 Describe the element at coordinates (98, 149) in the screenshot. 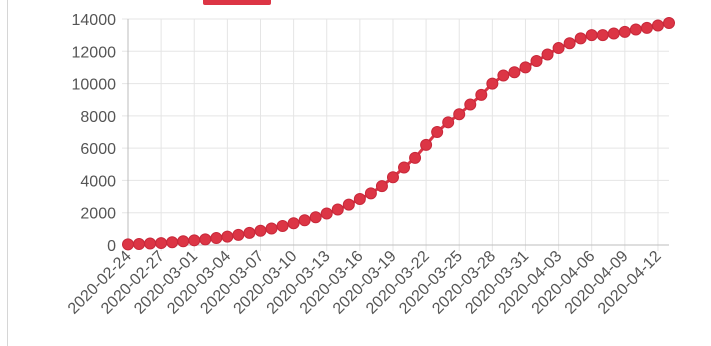

I see `y-tick-label: 6000` at that location.